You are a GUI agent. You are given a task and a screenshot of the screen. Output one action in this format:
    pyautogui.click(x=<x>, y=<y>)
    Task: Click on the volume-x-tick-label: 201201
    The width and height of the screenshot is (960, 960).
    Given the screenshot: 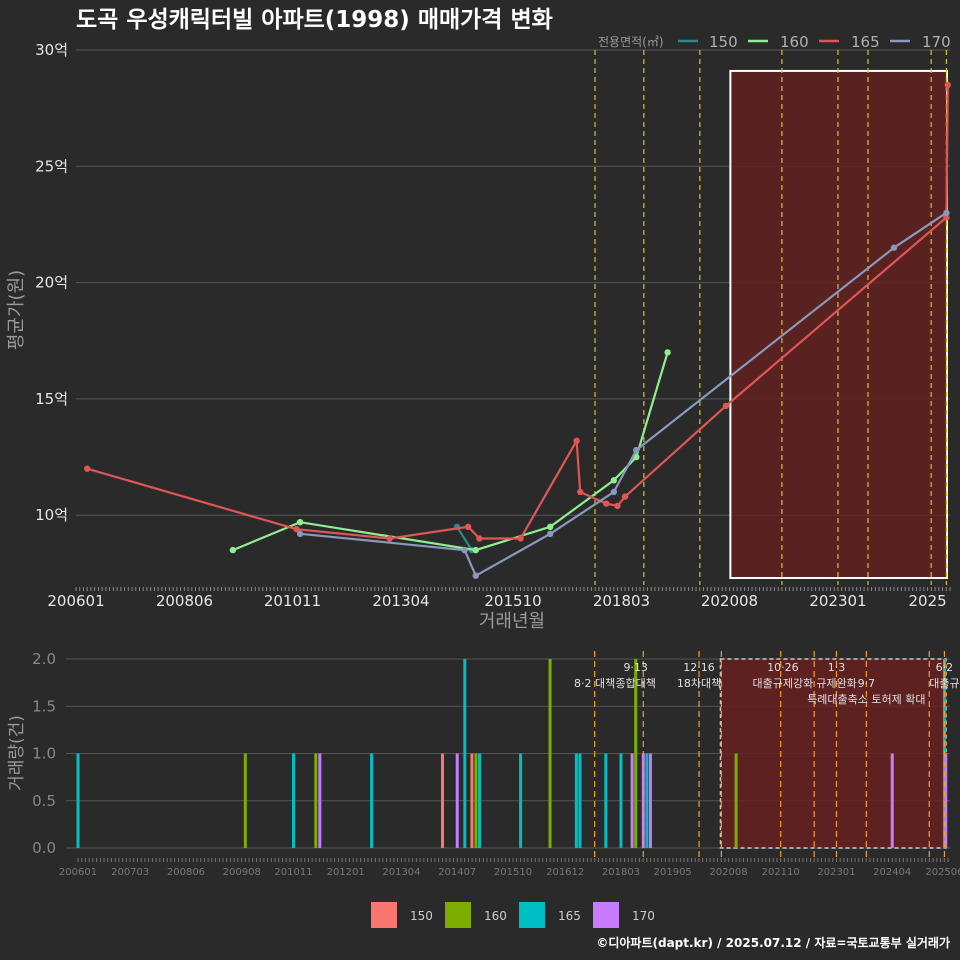 What is the action you would take?
    pyautogui.click(x=346, y=872)
    